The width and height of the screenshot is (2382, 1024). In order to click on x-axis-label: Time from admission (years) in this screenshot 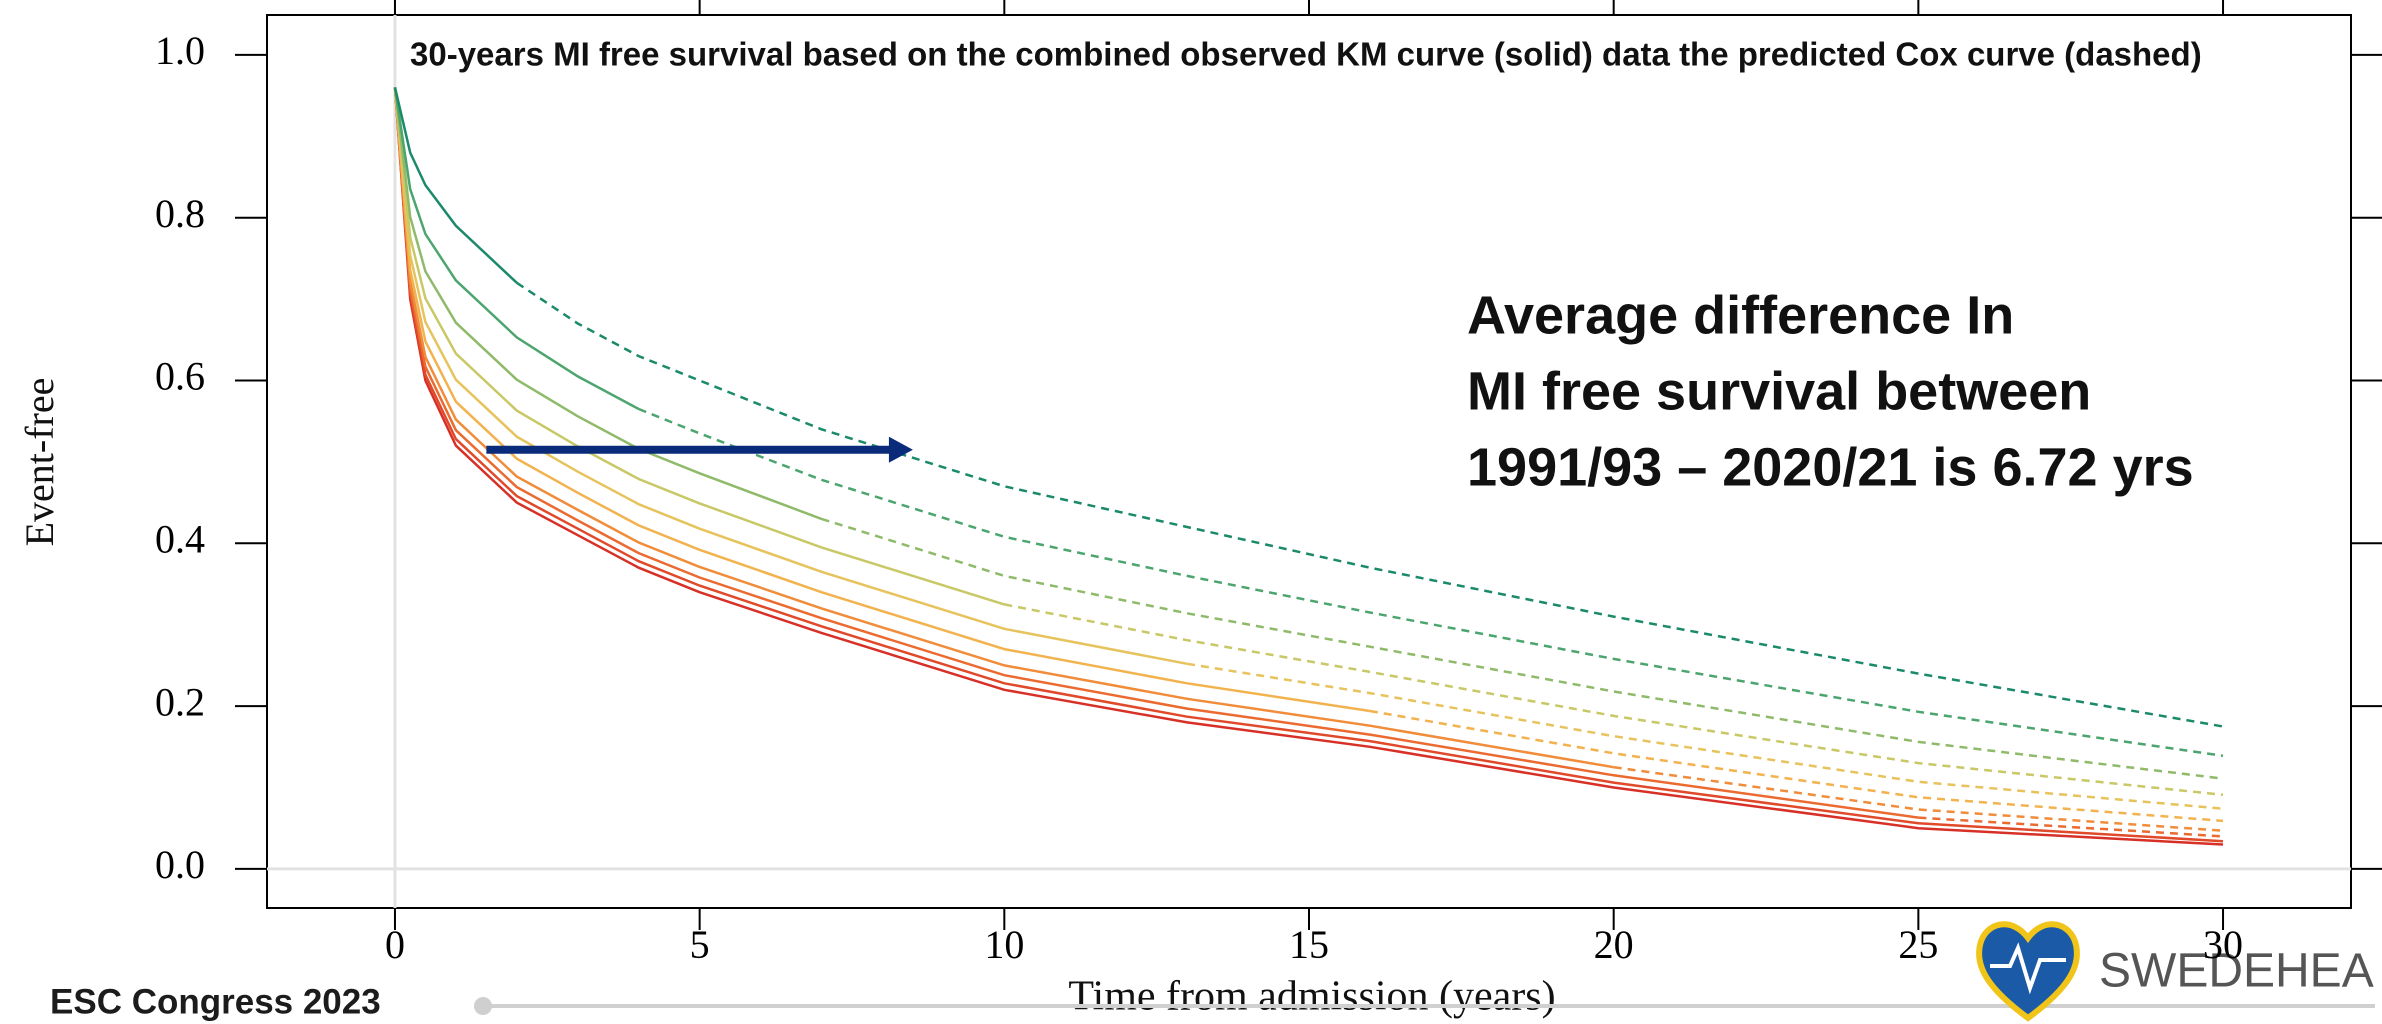, I will do `click(1311, 997)`.